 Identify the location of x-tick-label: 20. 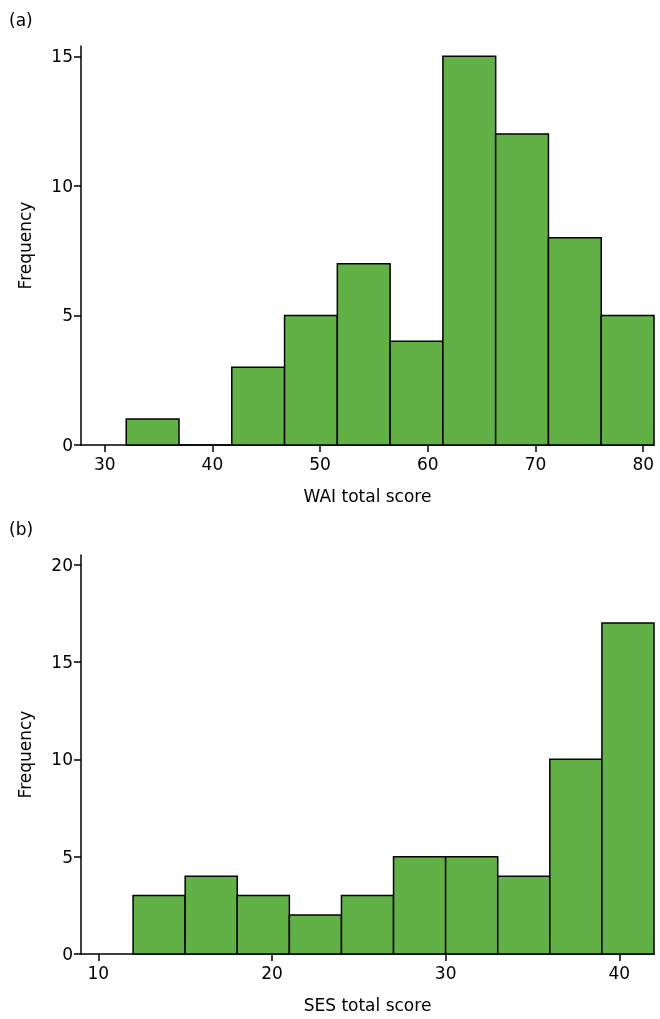
(272, 972).